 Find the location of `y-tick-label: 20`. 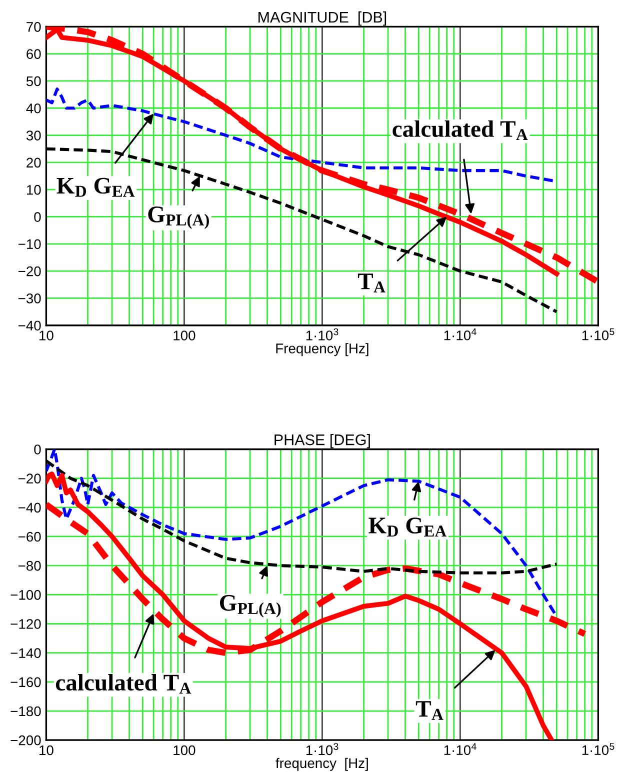

y-tick-label: 20 is located at coordinates (33, 163).